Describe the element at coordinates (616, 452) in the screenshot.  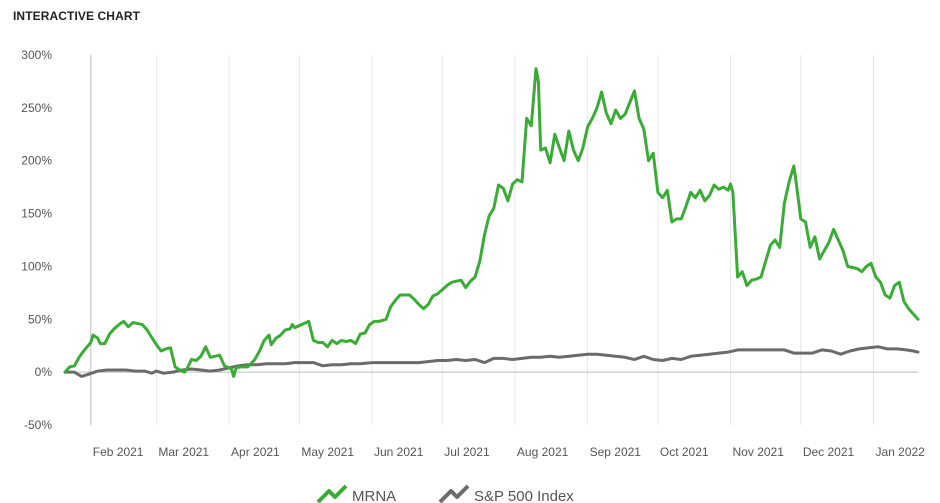
I see `x-tick-label: Sep 2021` at that location.